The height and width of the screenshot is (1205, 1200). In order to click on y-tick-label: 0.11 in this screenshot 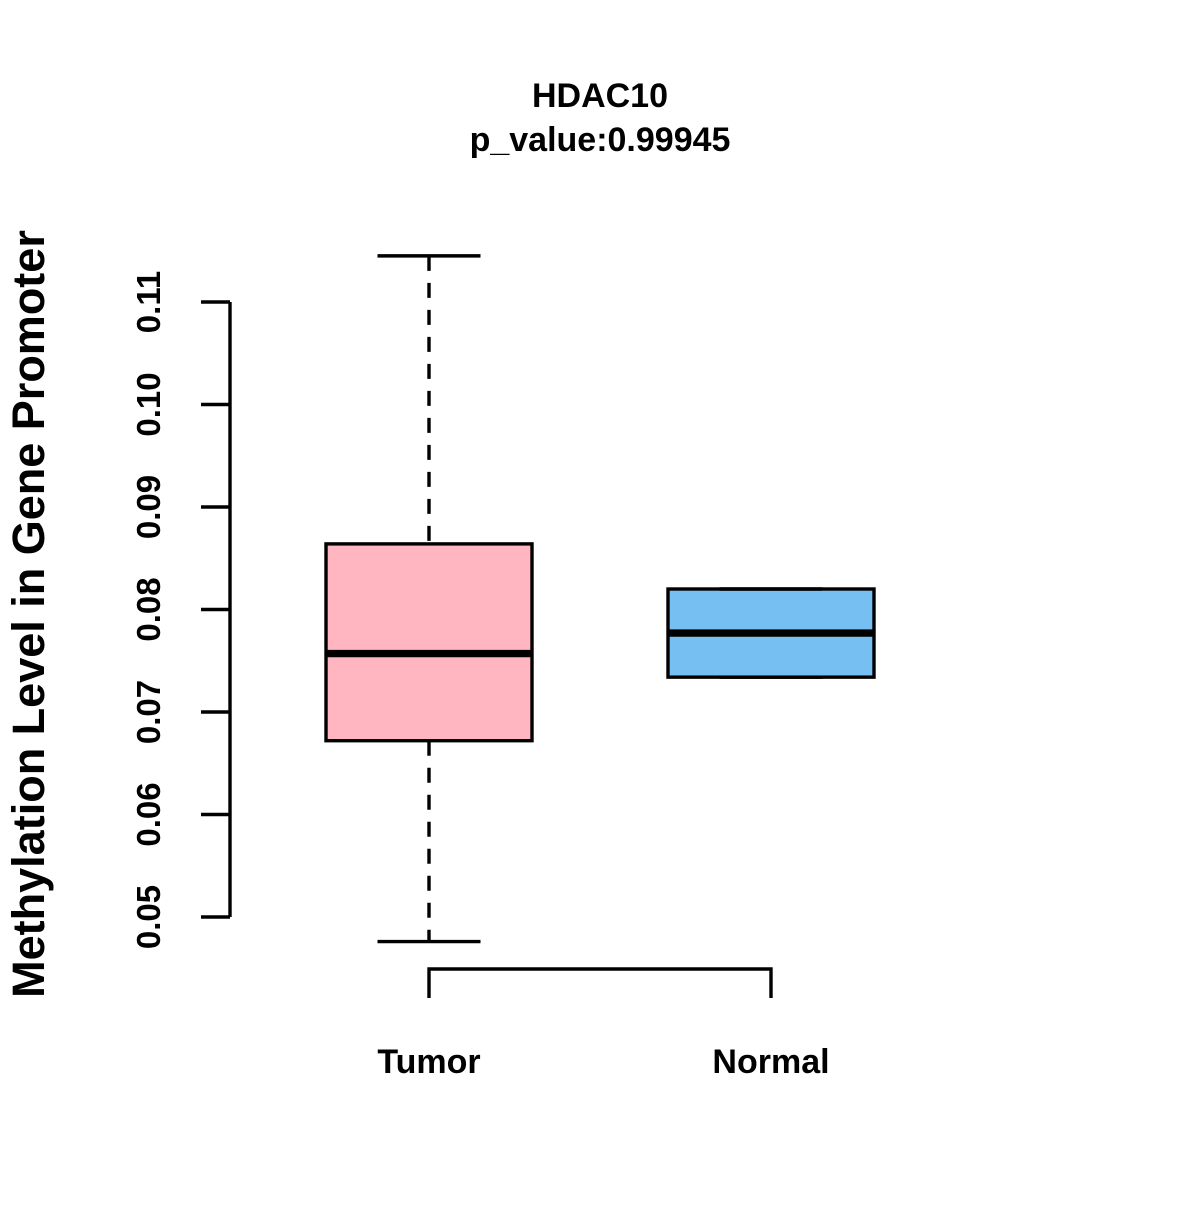, I will do `click(148, 302)`.